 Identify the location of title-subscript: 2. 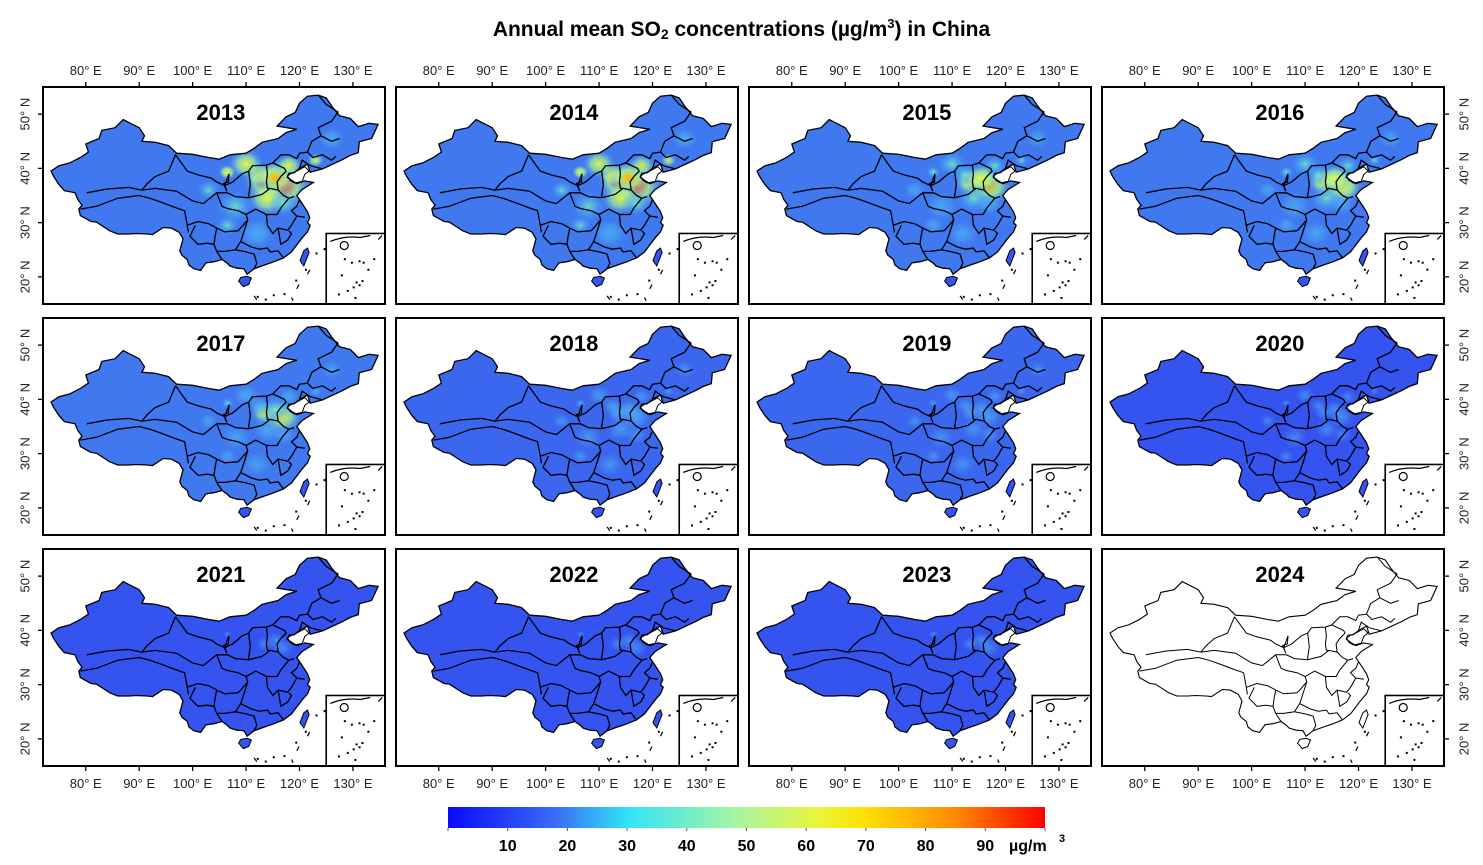
(664, 34).